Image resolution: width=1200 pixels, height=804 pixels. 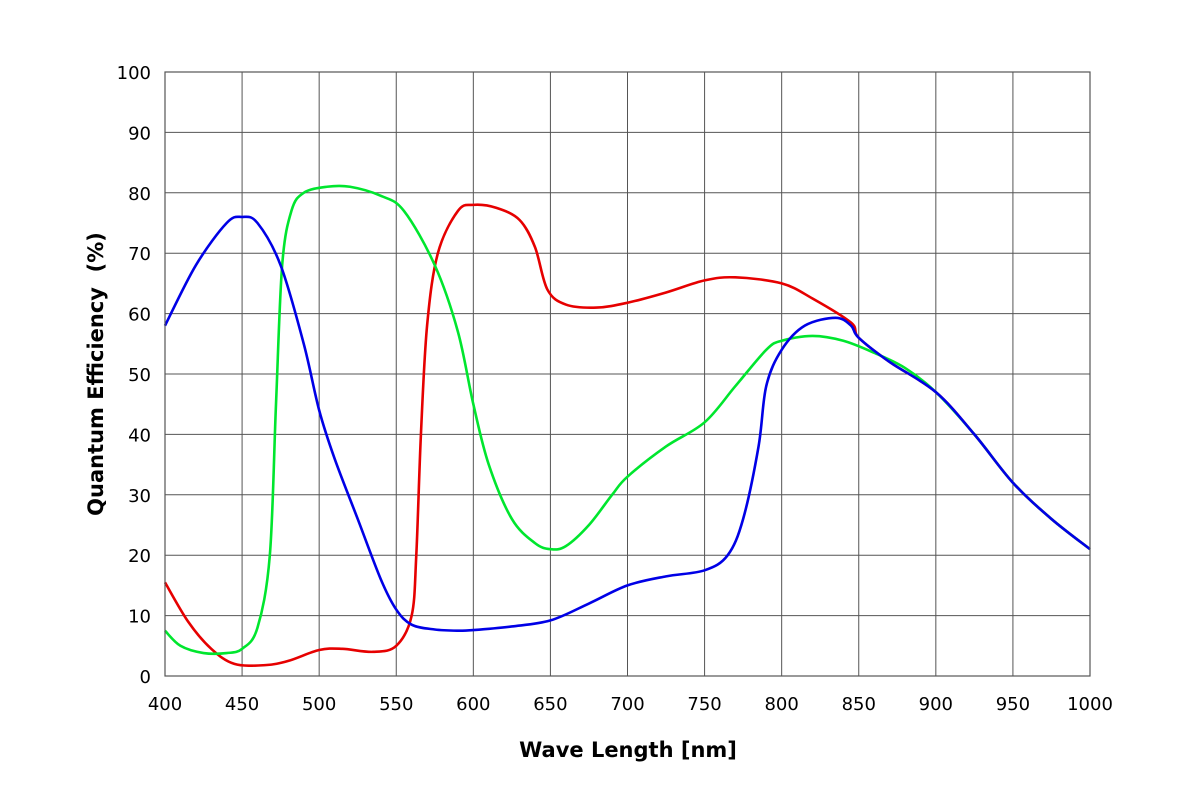 I want to click on y-tick-label: 0, so click(x=145, y=677).